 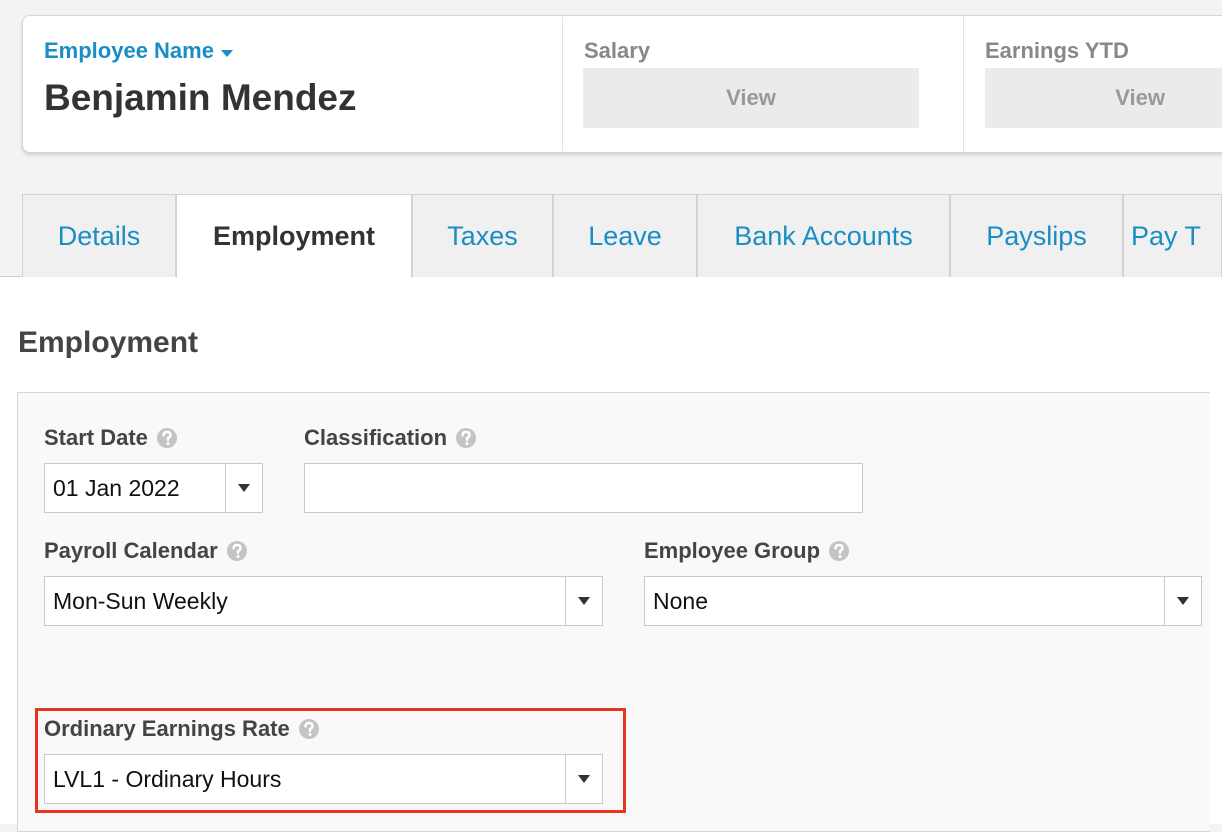 I want to click on text-field, so click(x=583, y=488).